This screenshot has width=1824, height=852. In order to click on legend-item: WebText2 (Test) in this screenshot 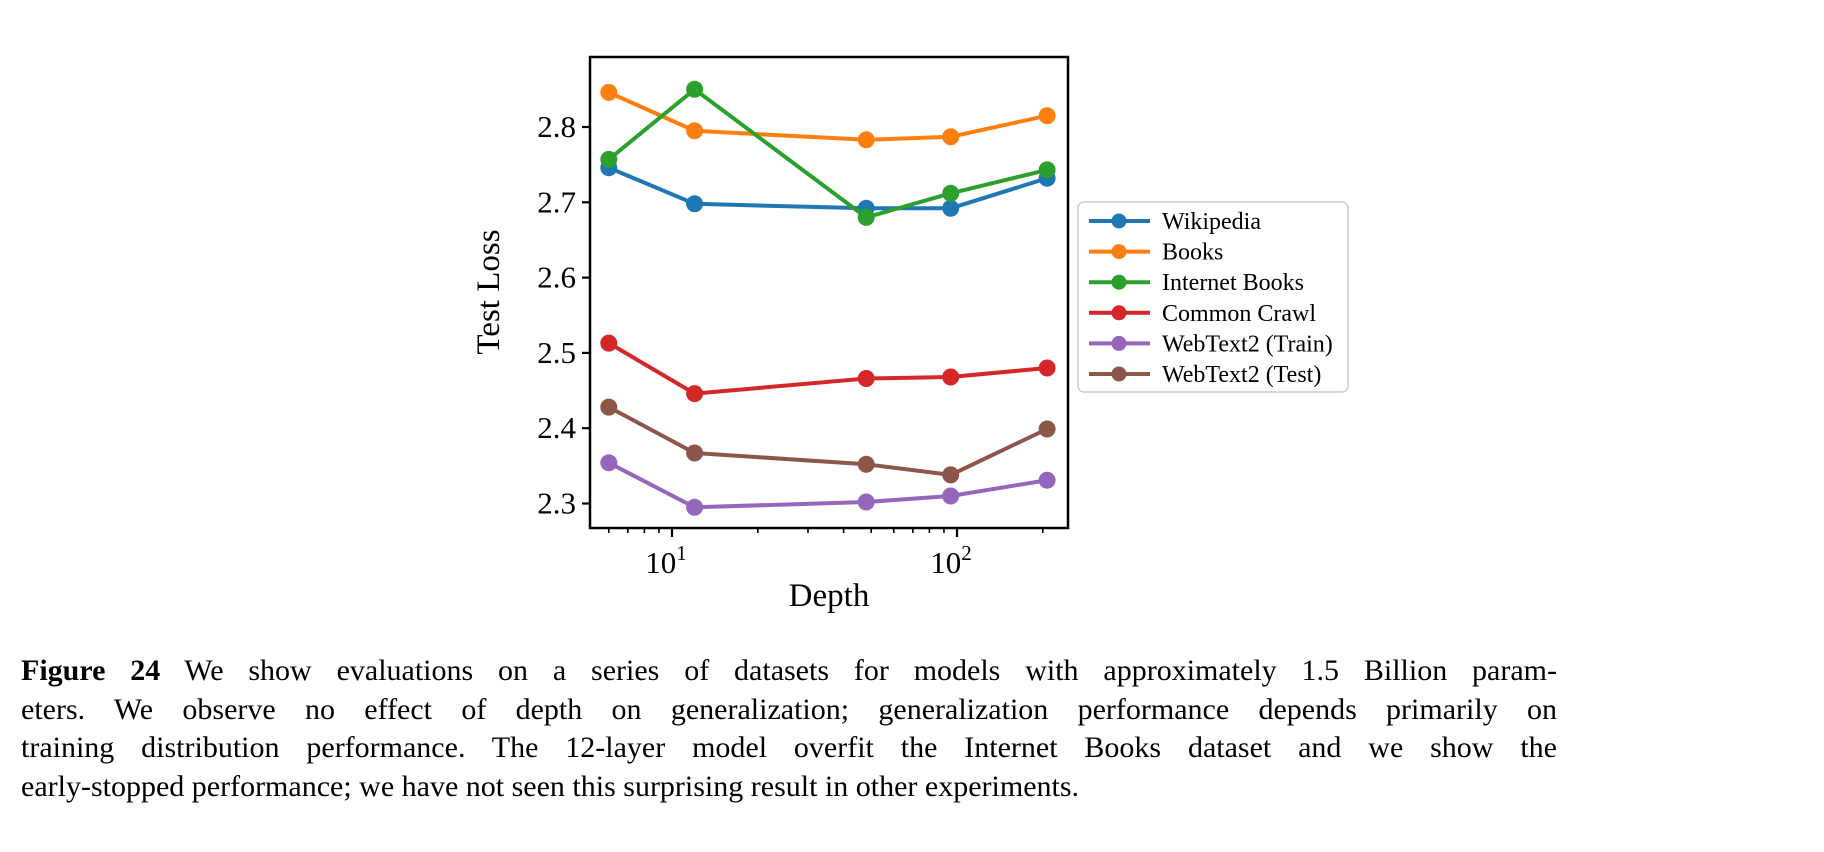, I will do `click(1205, 375)`.